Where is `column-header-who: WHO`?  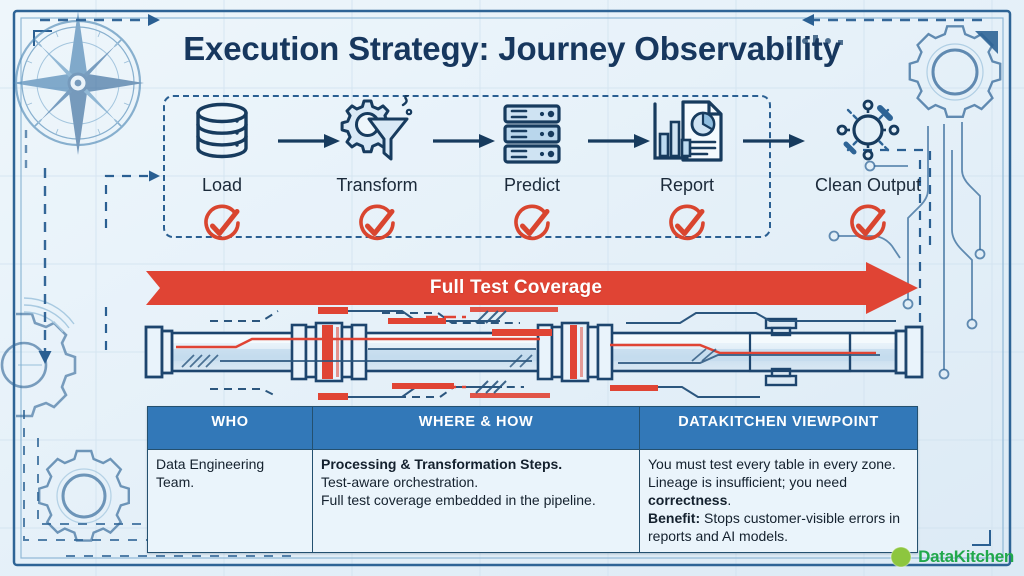 column-header-who: WHO is located at coordinates (230, 428).